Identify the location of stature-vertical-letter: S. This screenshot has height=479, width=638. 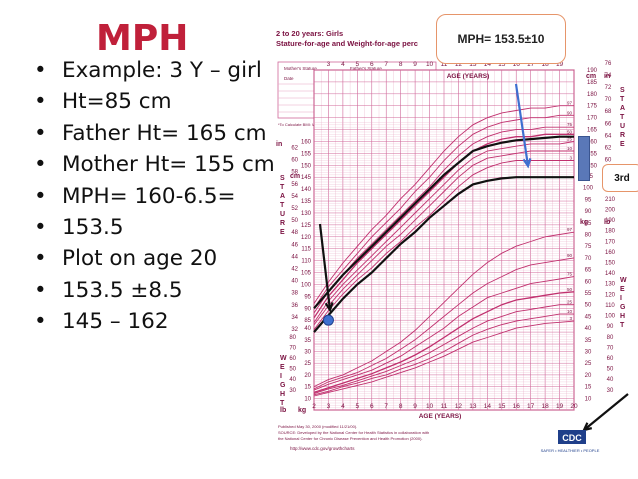
(282, 178).